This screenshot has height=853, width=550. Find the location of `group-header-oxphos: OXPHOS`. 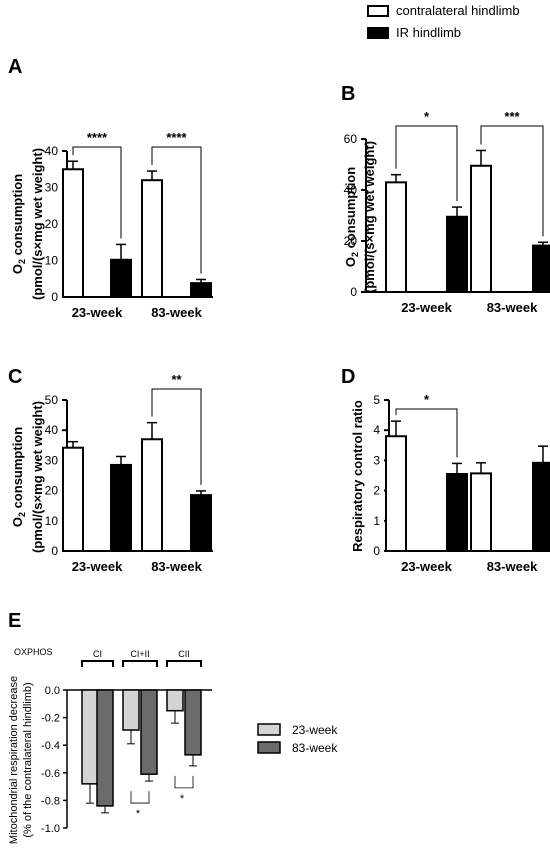

group-header-oxphos: OXPHOS is located at coordinates (33, 652).